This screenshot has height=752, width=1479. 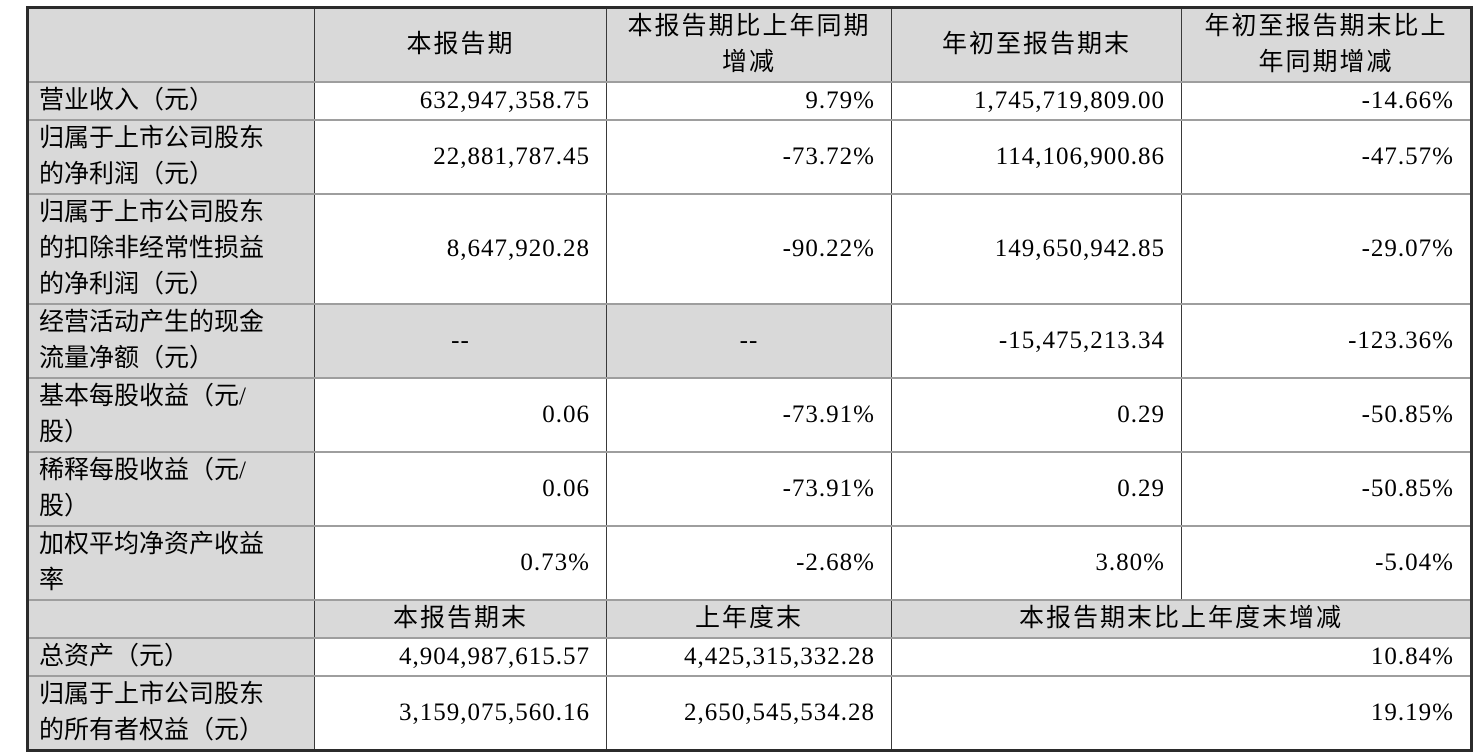 What do you see at coordinates (460, 713) in the screenshot?
I see `equity-end-current: 3,159,075,560.16` at bounding box center [460, 713].